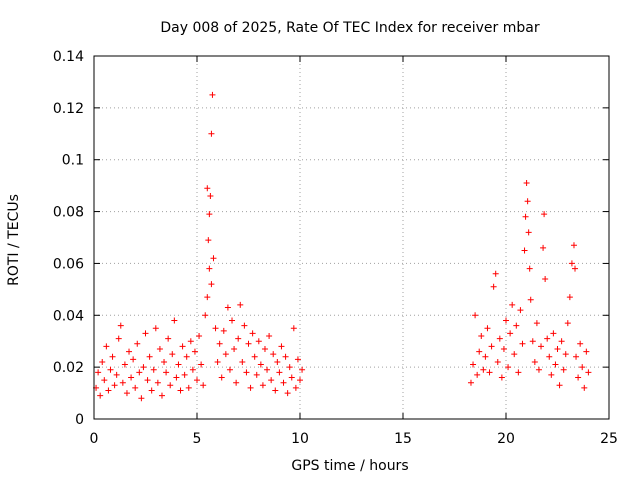 Image resolution: width=640 pixels, height=480 pixels. What do you see at coordinates (506, 439) in the screenshot?
I see `x-tick-label: 20` at bounding box center [506, 439].